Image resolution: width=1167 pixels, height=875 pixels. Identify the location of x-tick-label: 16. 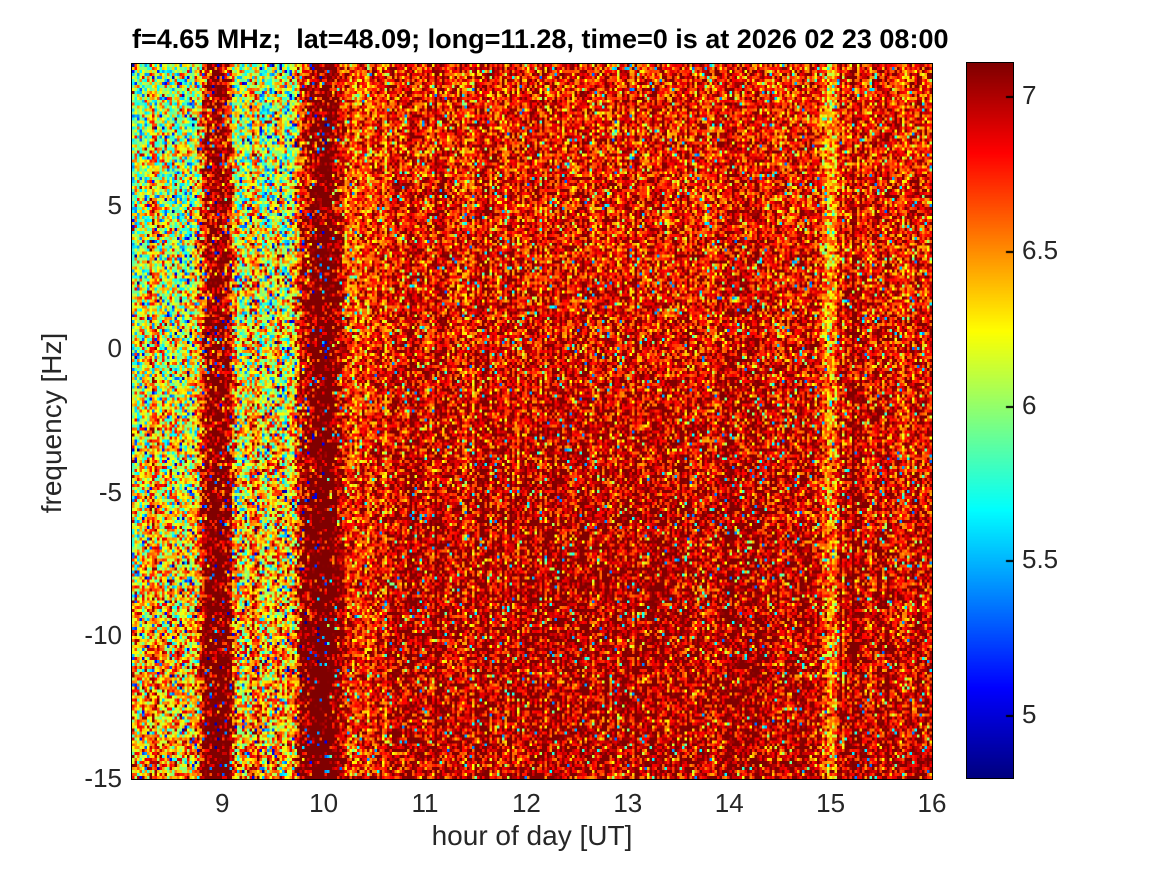
(932, 803).